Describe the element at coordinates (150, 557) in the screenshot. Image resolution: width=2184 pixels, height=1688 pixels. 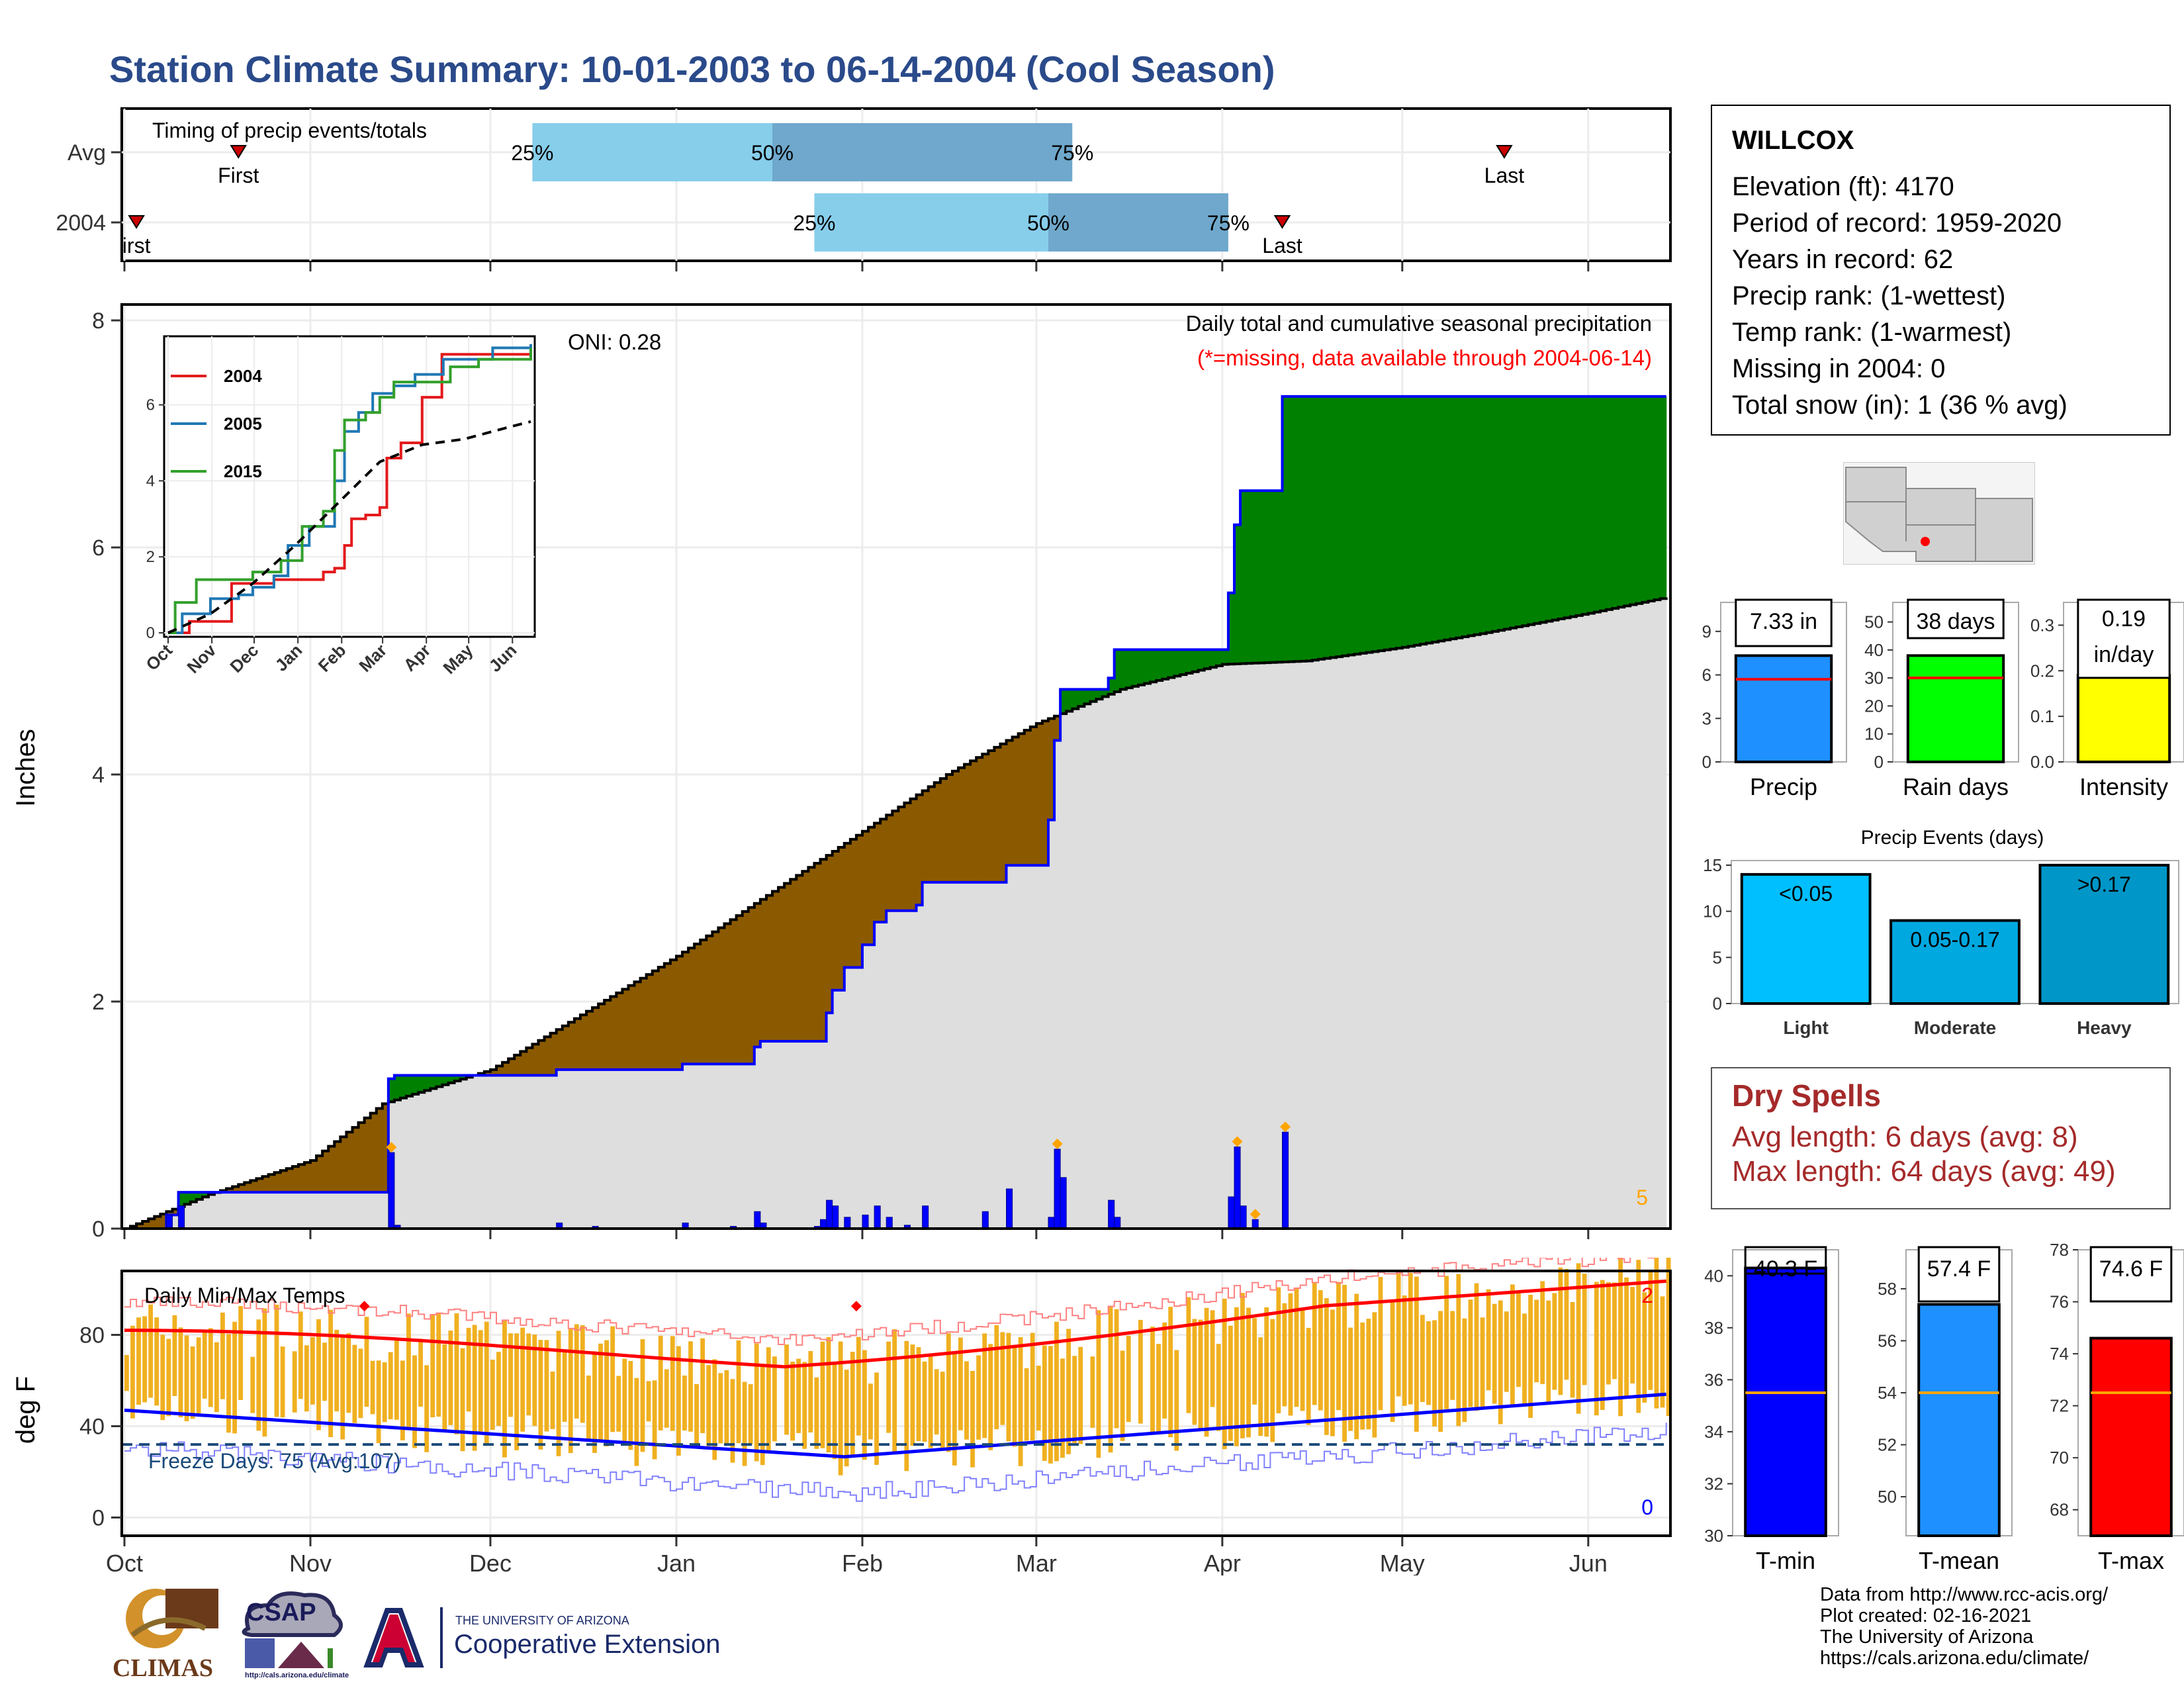
I see `inset-y-tick-label: 2` at that location.